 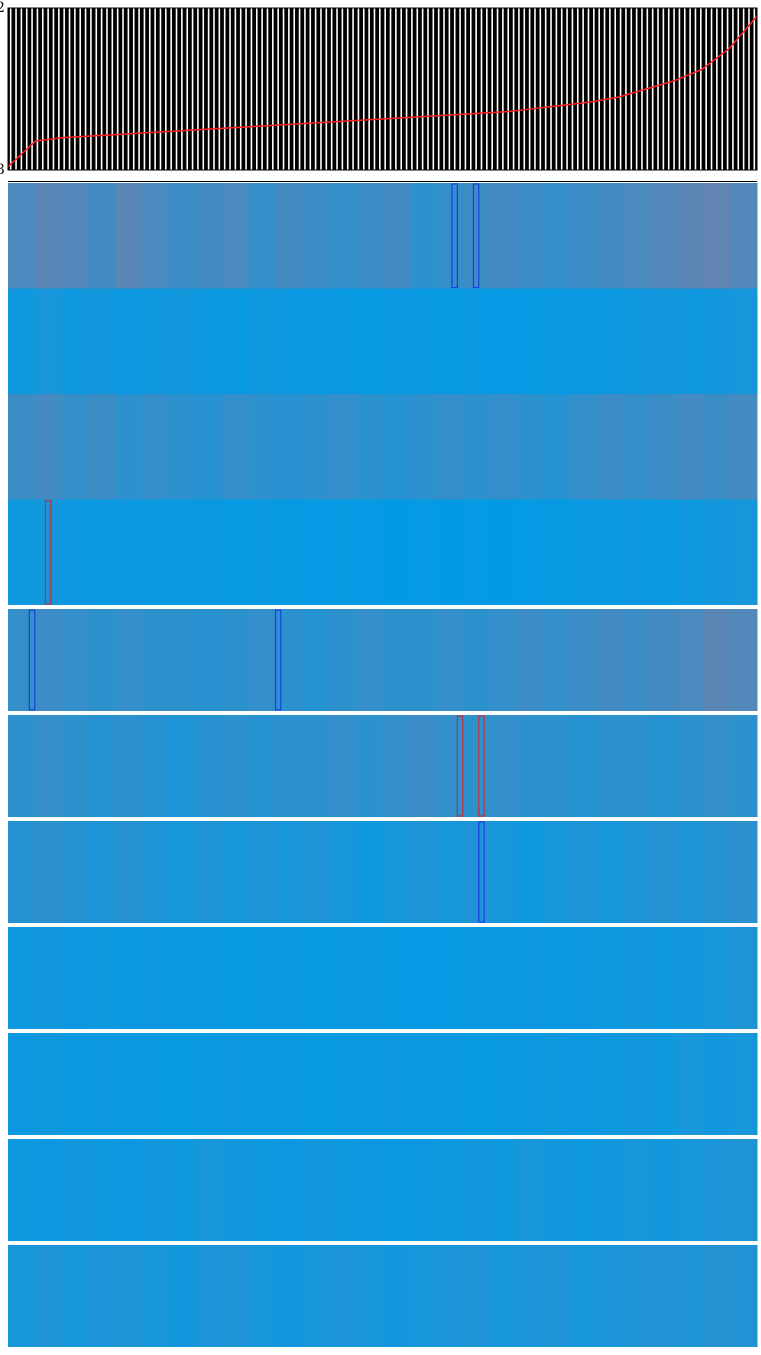 What do you see at coordinates (382, 89) in the screenshot?
I see `panel-frame` at bounding box center [382, 89].